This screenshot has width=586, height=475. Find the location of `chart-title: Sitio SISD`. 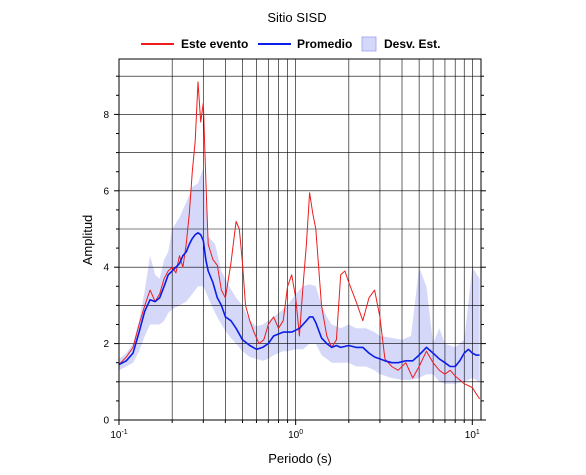

chart-title: Sitio SISD is located at coordinates (296, 17).